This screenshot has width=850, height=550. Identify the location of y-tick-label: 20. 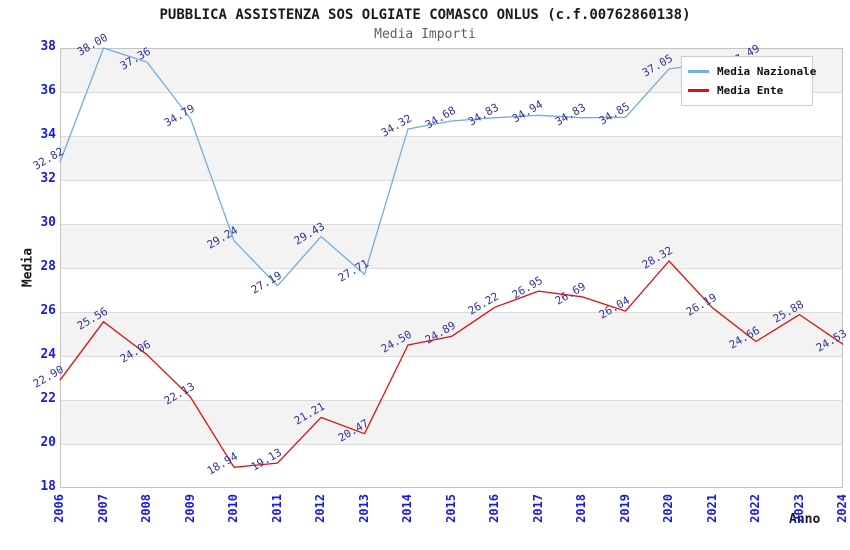
(48, 442).